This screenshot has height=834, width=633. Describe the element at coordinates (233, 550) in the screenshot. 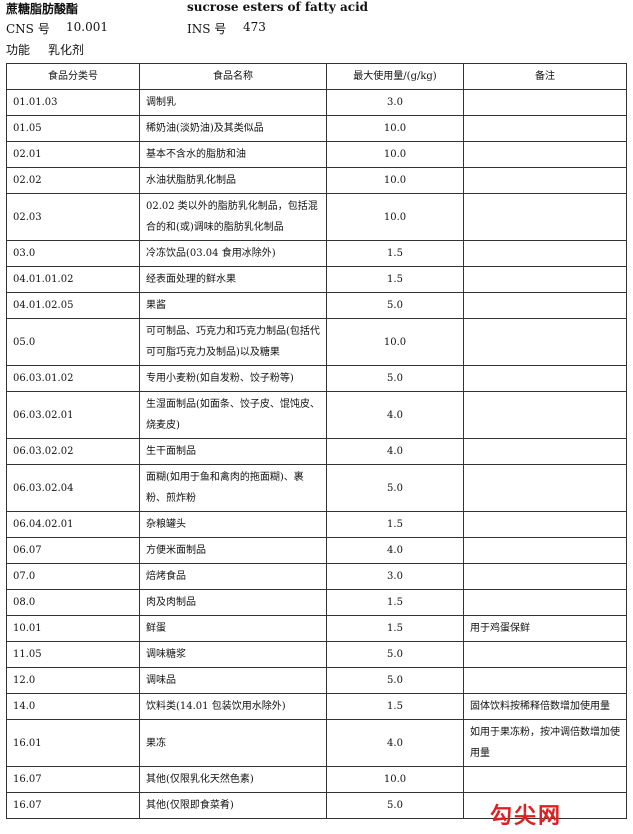

I see `food-name: 方便米面制品` at that location.